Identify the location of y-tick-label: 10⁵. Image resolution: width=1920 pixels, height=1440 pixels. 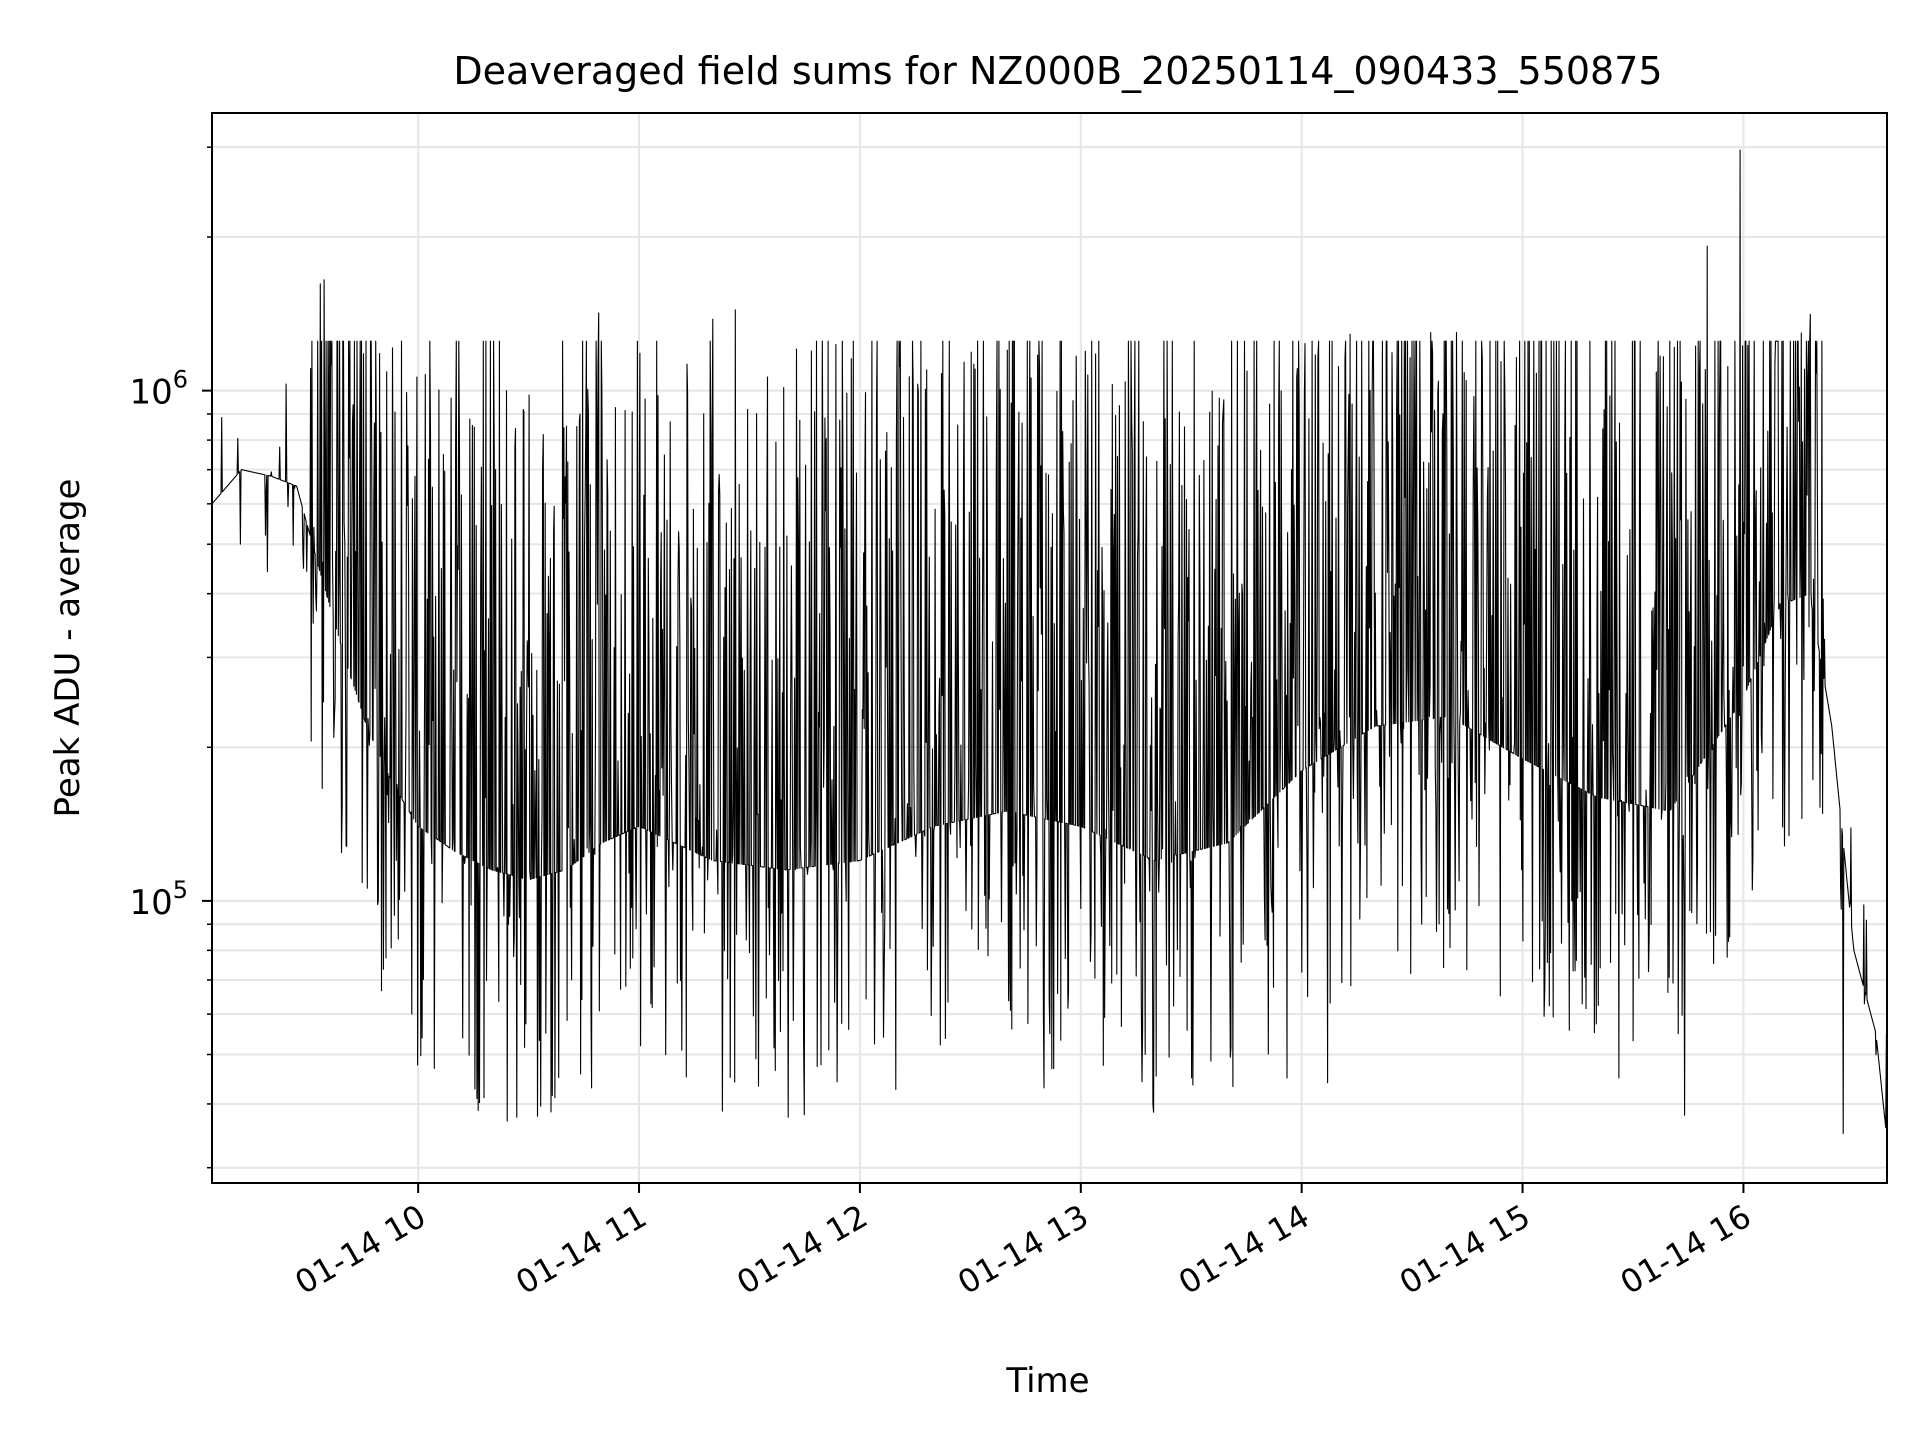
(158, 899).